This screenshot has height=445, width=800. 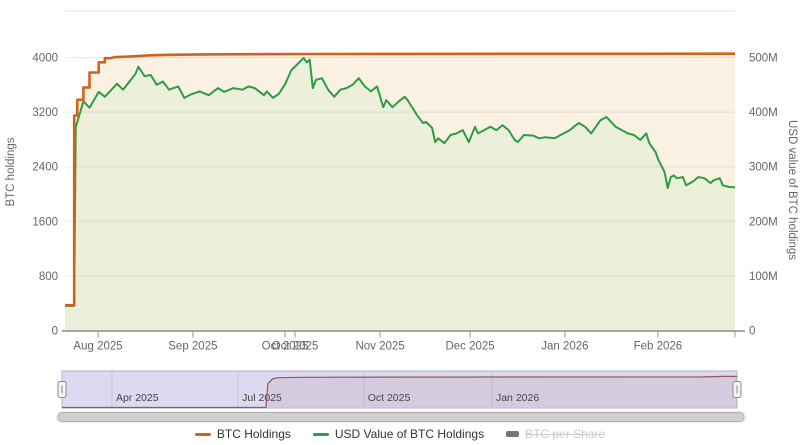 What do you see at coordinates (763, 59) in the screenshot?
I see `y-axis-right-label: 500M` at bounding box center [763, 59].